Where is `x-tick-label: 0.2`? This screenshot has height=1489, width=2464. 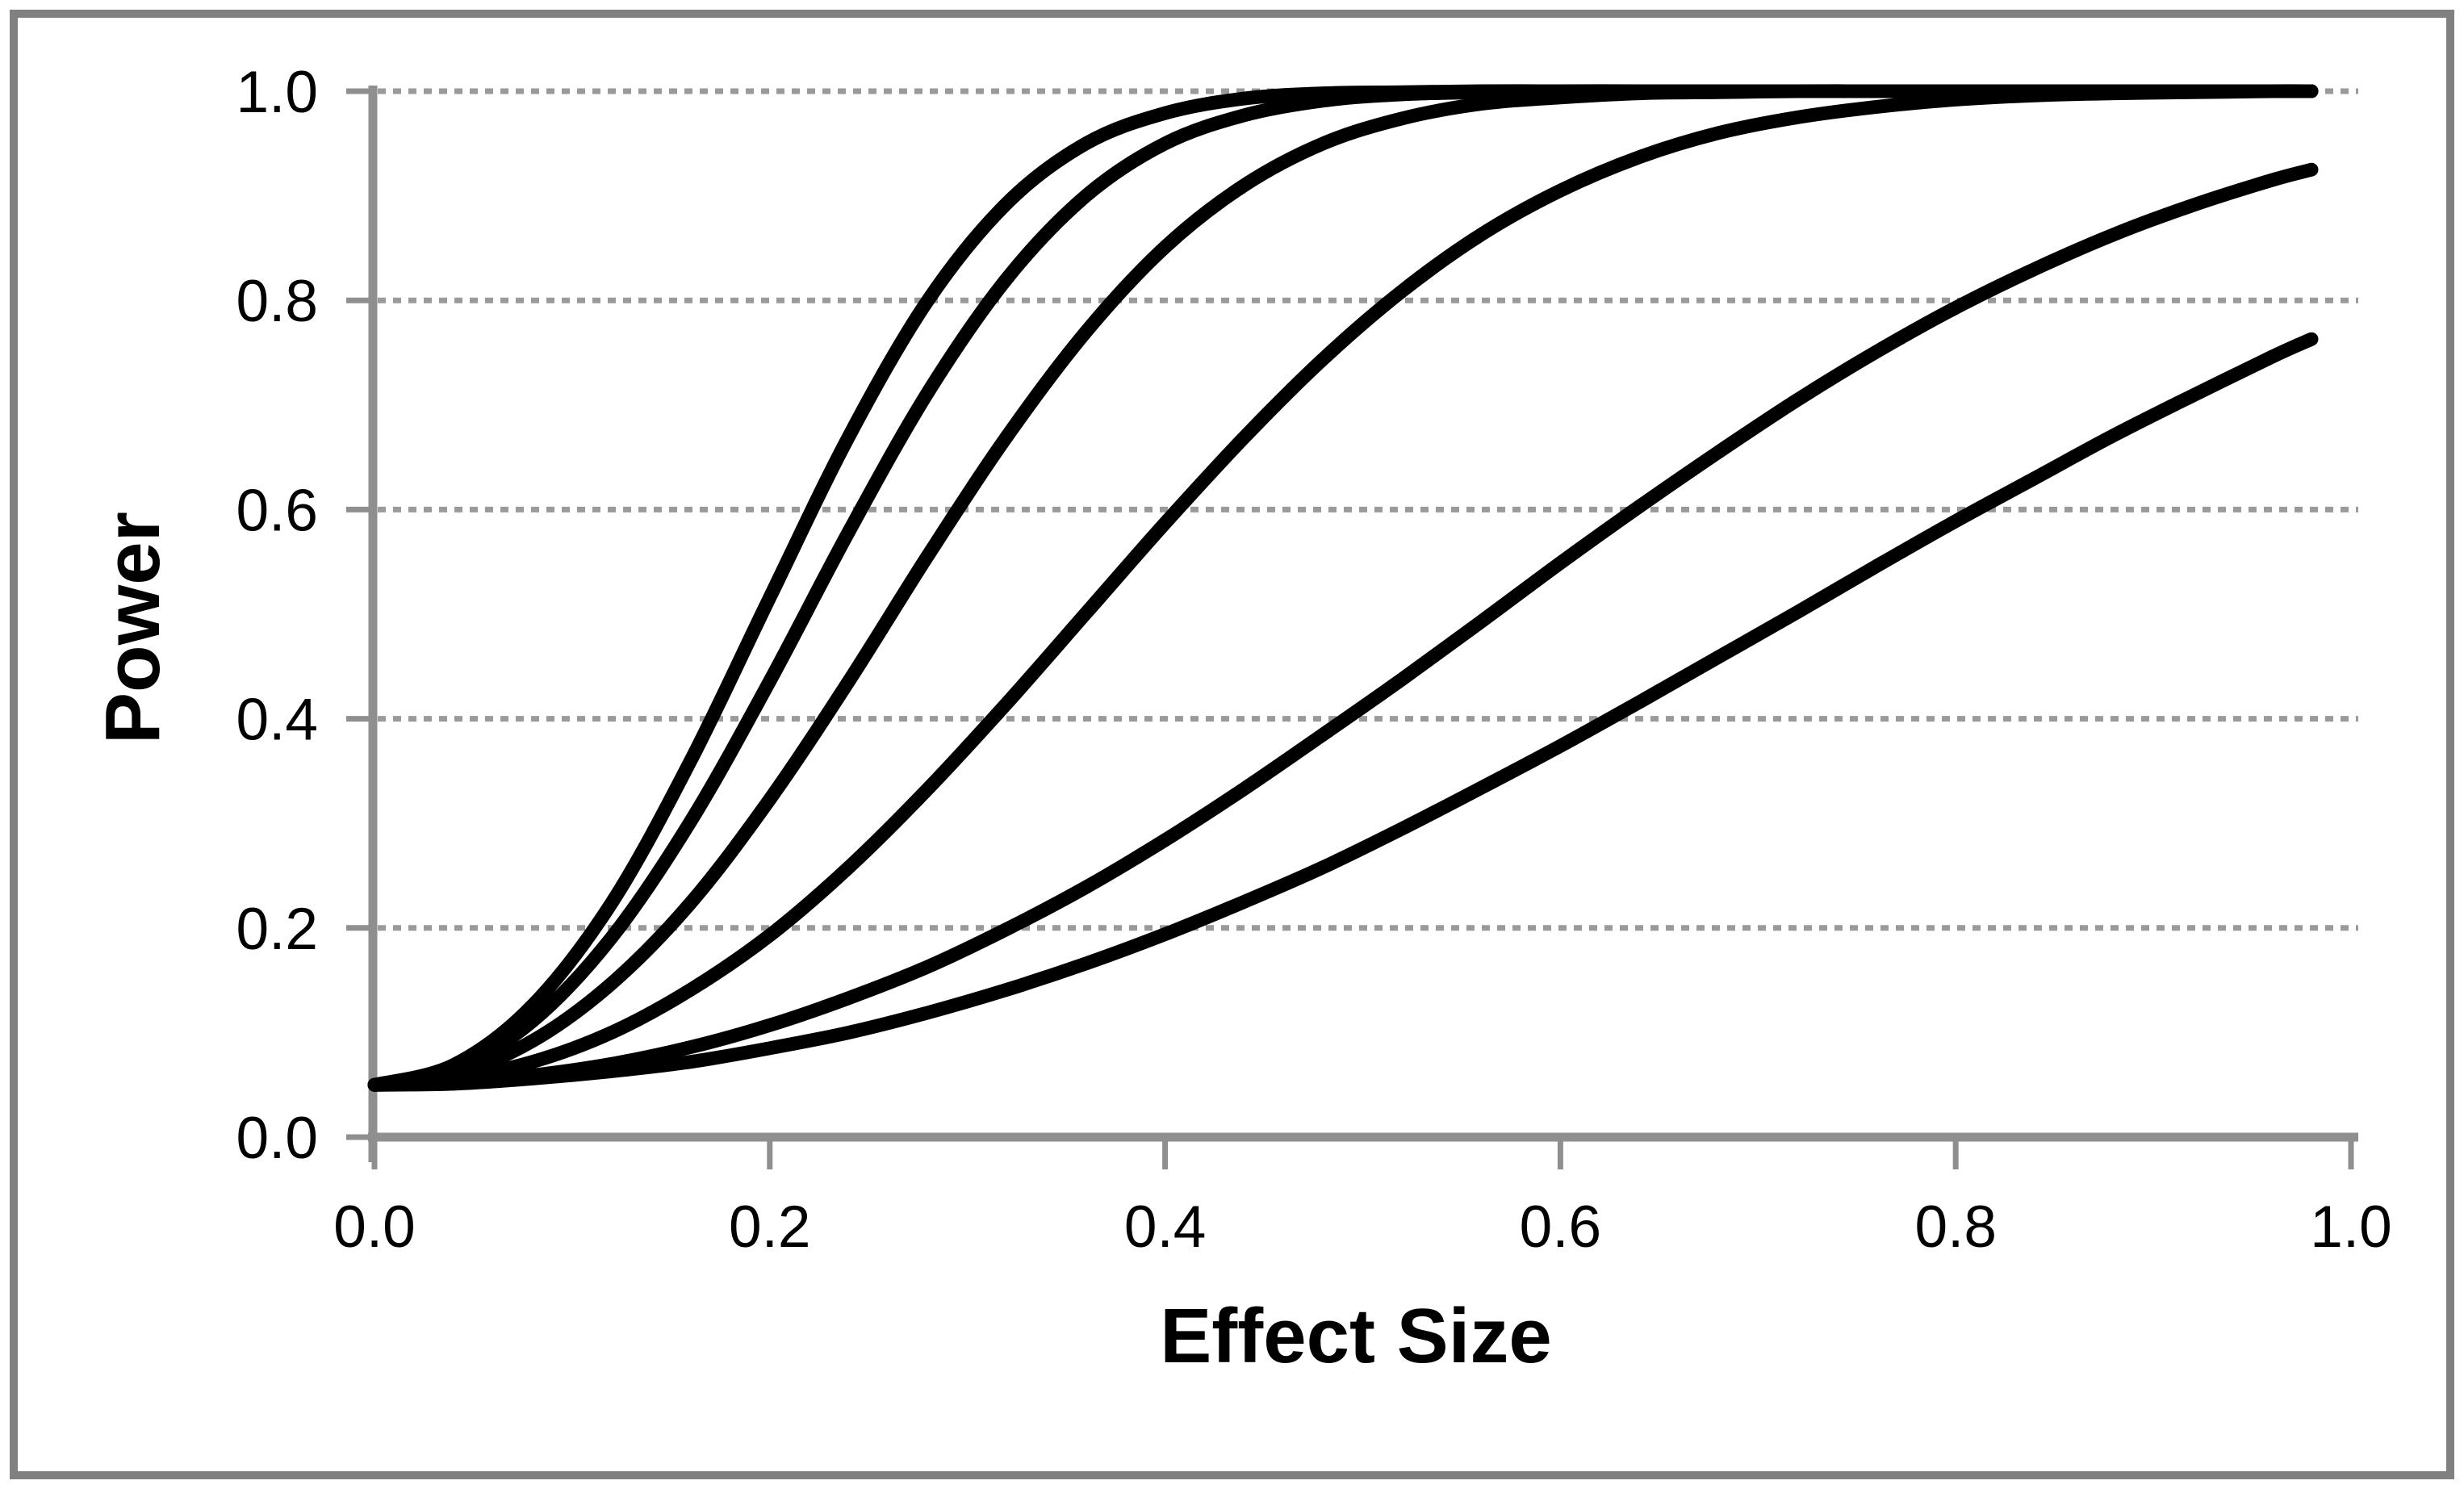
x-tick-label: 0.2 is located at coordinates (769, 1227).